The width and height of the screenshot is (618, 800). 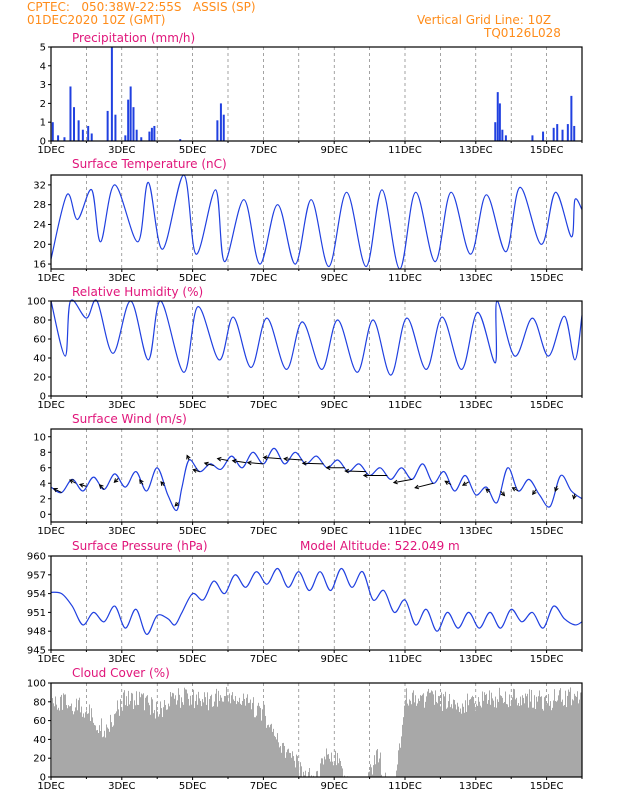 I want to click on y-tick-label: 3, so click(x=43, y=85).